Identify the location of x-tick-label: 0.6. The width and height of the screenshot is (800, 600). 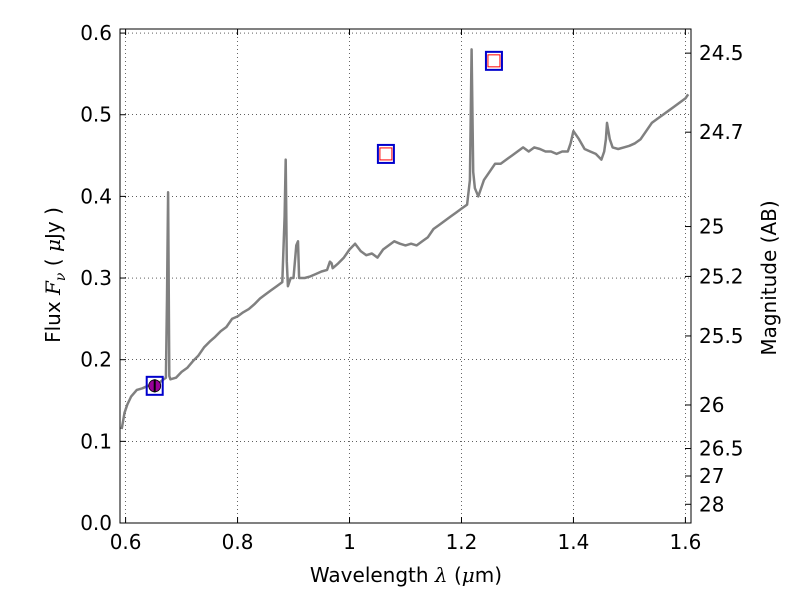
(126, 542).